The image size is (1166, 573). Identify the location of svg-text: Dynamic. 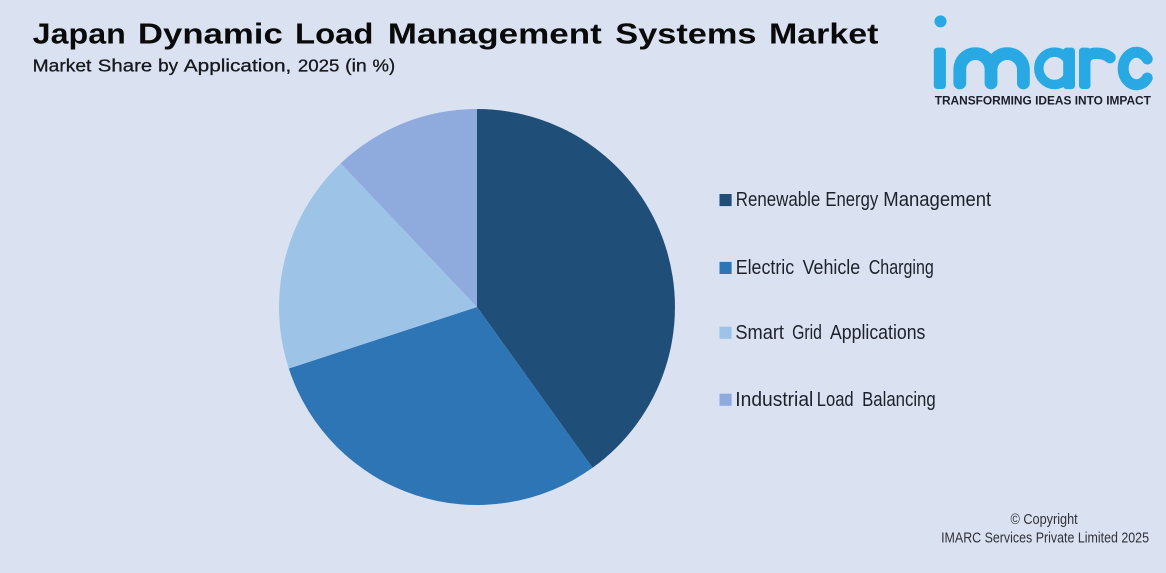
(210, 35).